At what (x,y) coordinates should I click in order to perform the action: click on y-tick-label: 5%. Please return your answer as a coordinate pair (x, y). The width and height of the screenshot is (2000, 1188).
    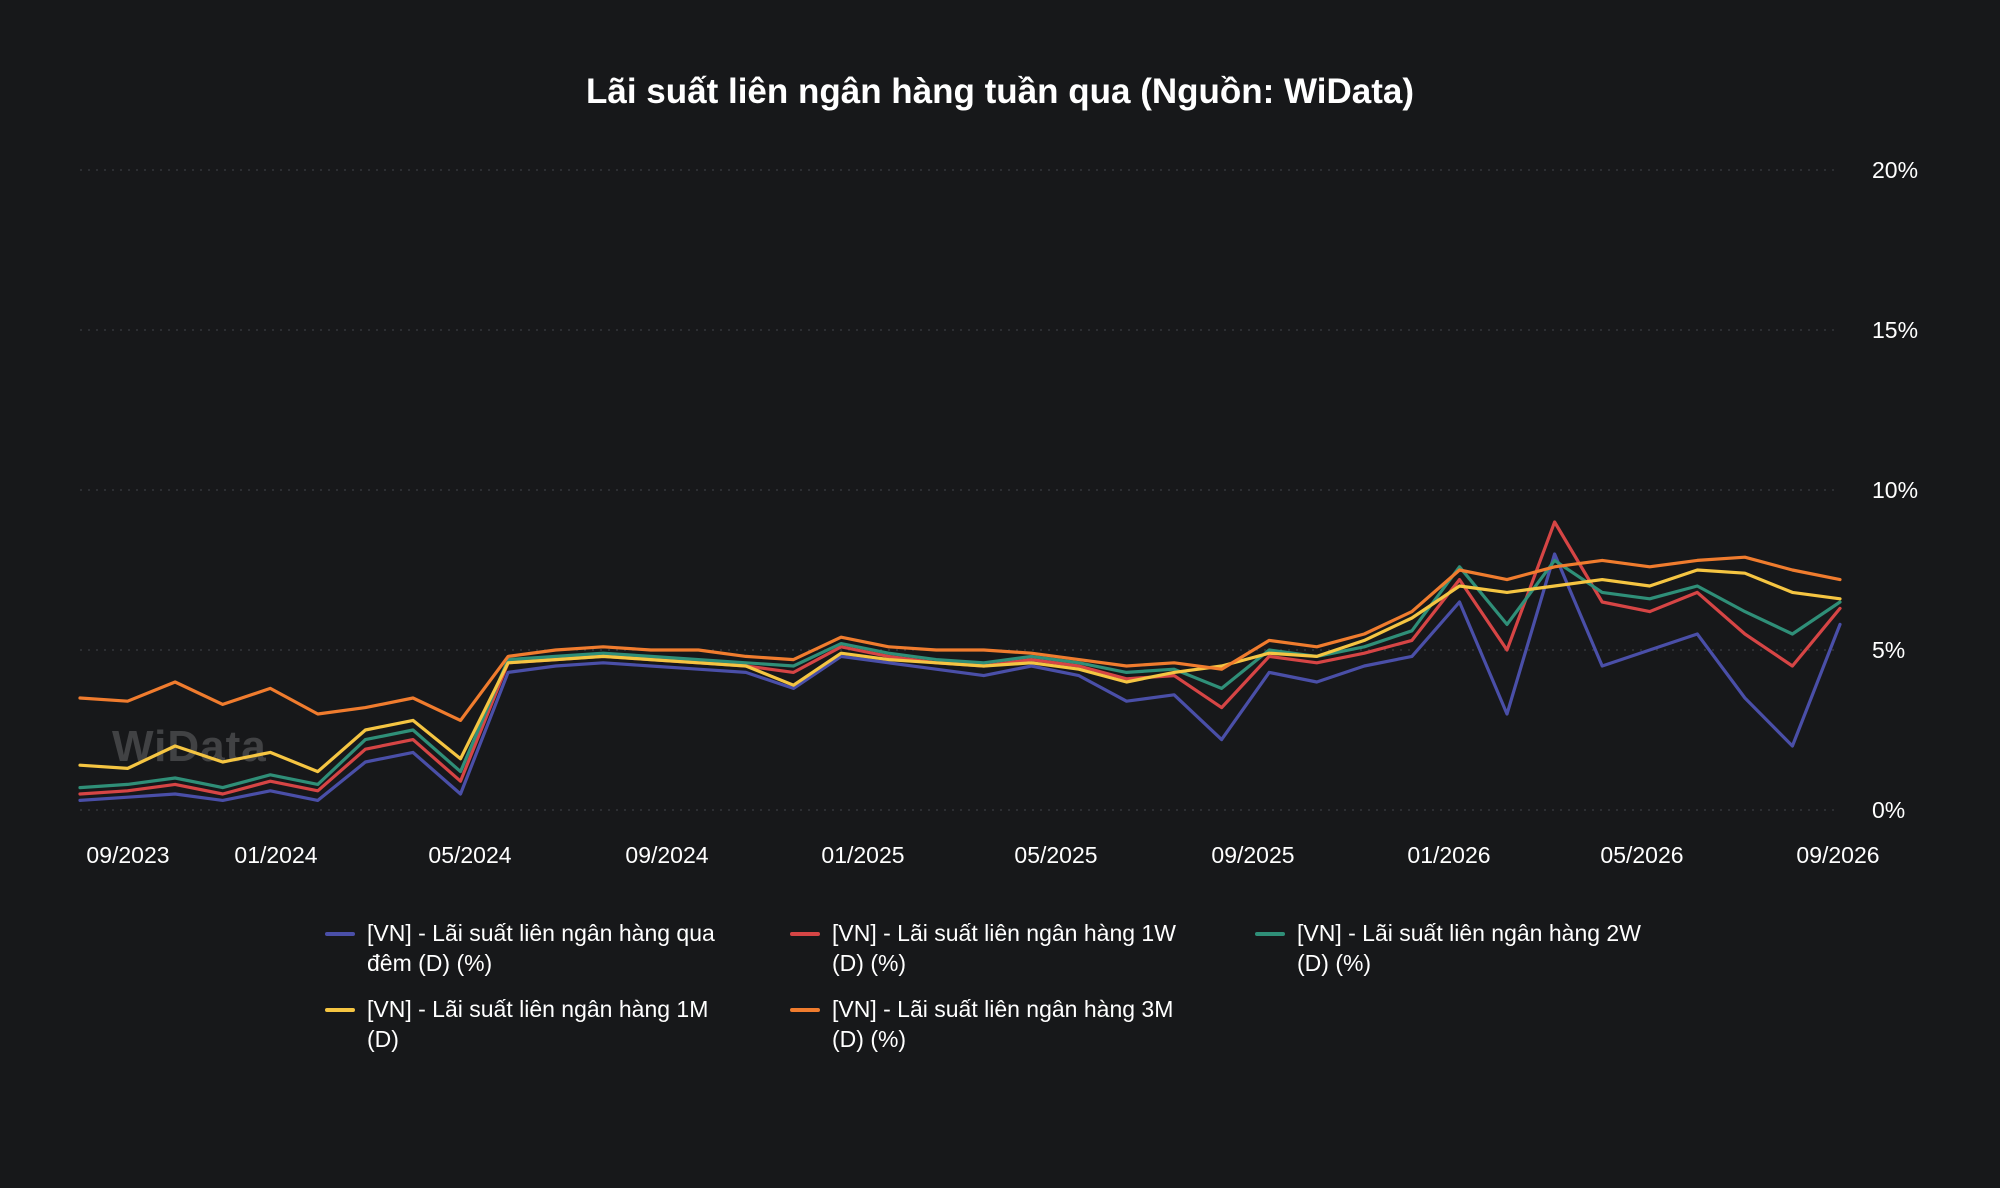
    Looking at the image, I should click on (1888, 650).